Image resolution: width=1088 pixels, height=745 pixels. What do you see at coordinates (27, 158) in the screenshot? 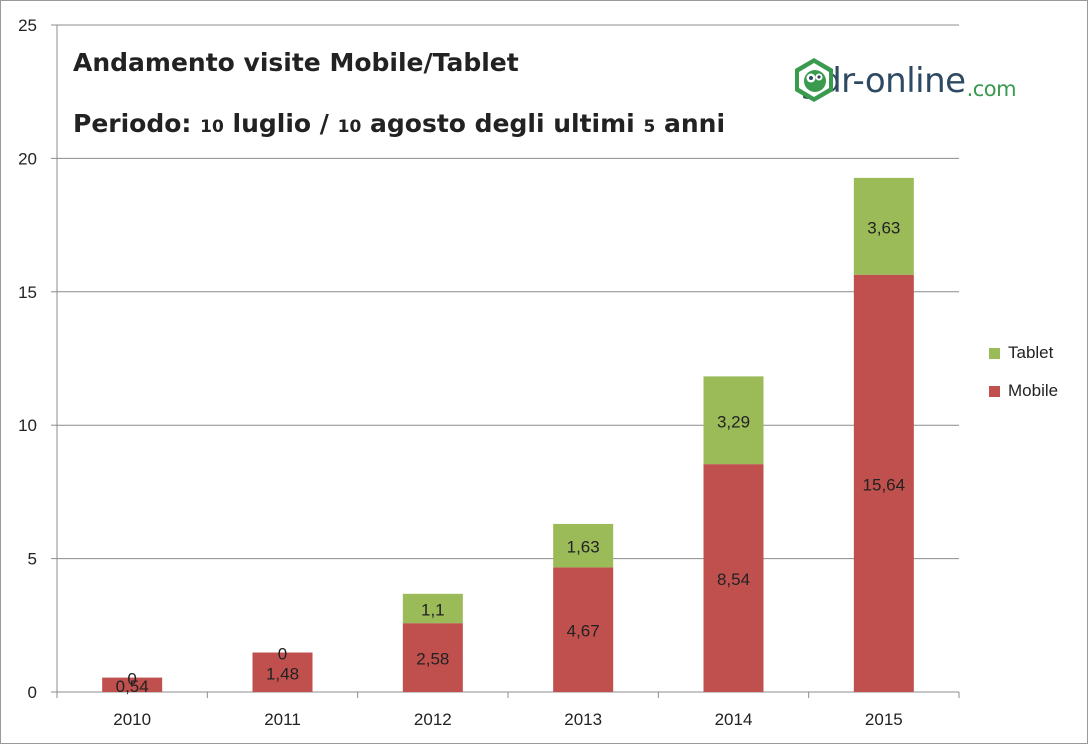
I see `y-tick-label: 20` at bounding box center [27, 158].